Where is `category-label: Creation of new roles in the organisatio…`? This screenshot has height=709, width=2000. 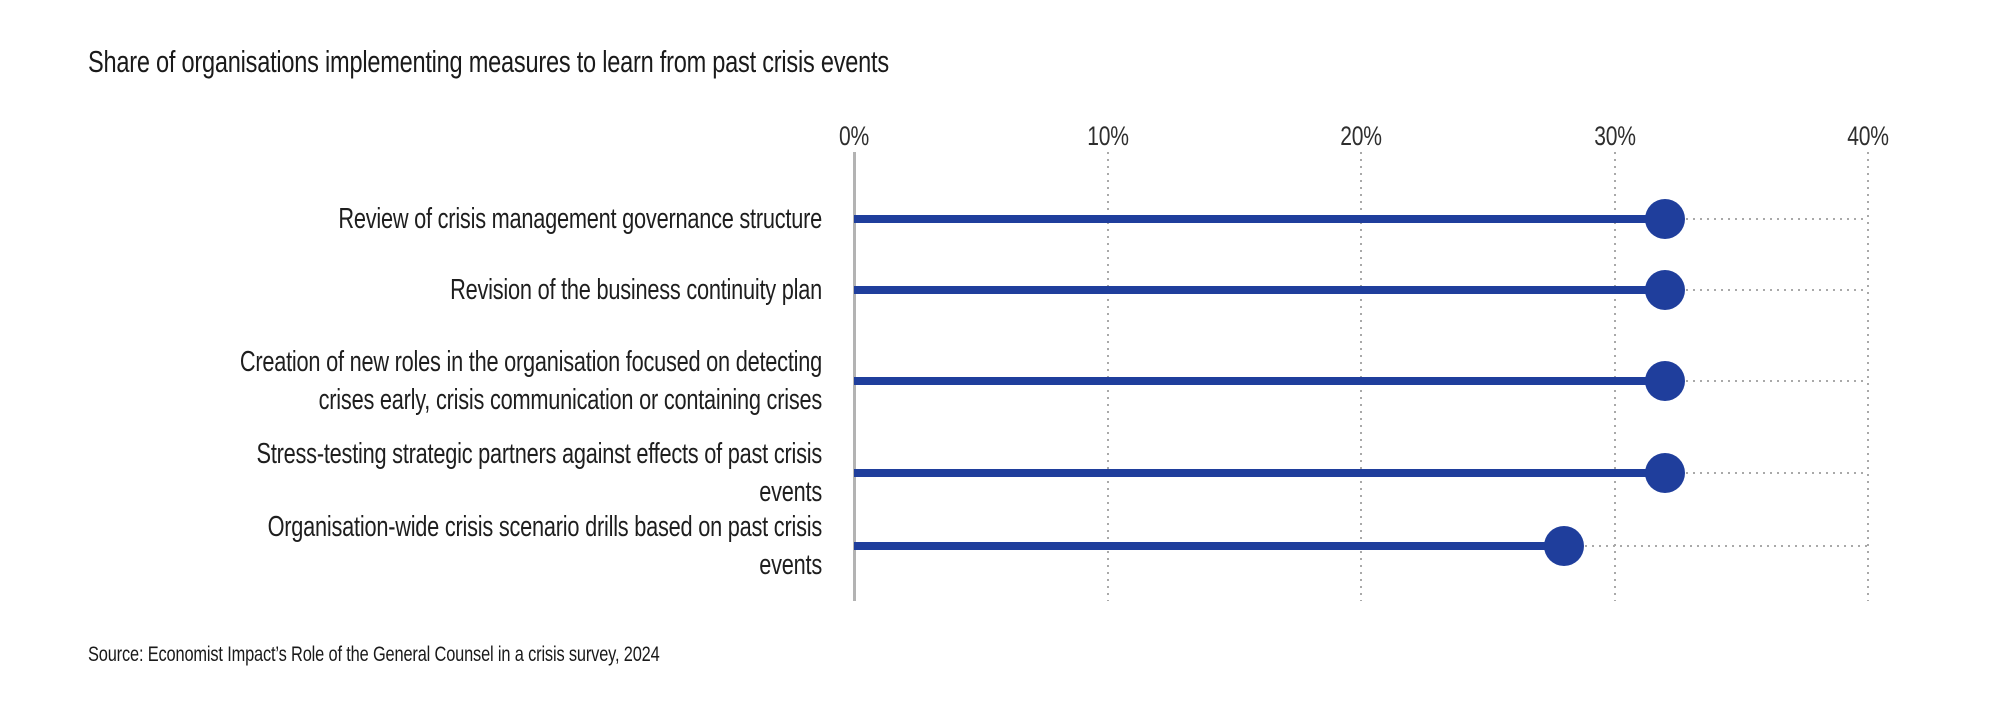 category-label: Creation of new roles in the organisatio… is located at coordinates (530, 381).